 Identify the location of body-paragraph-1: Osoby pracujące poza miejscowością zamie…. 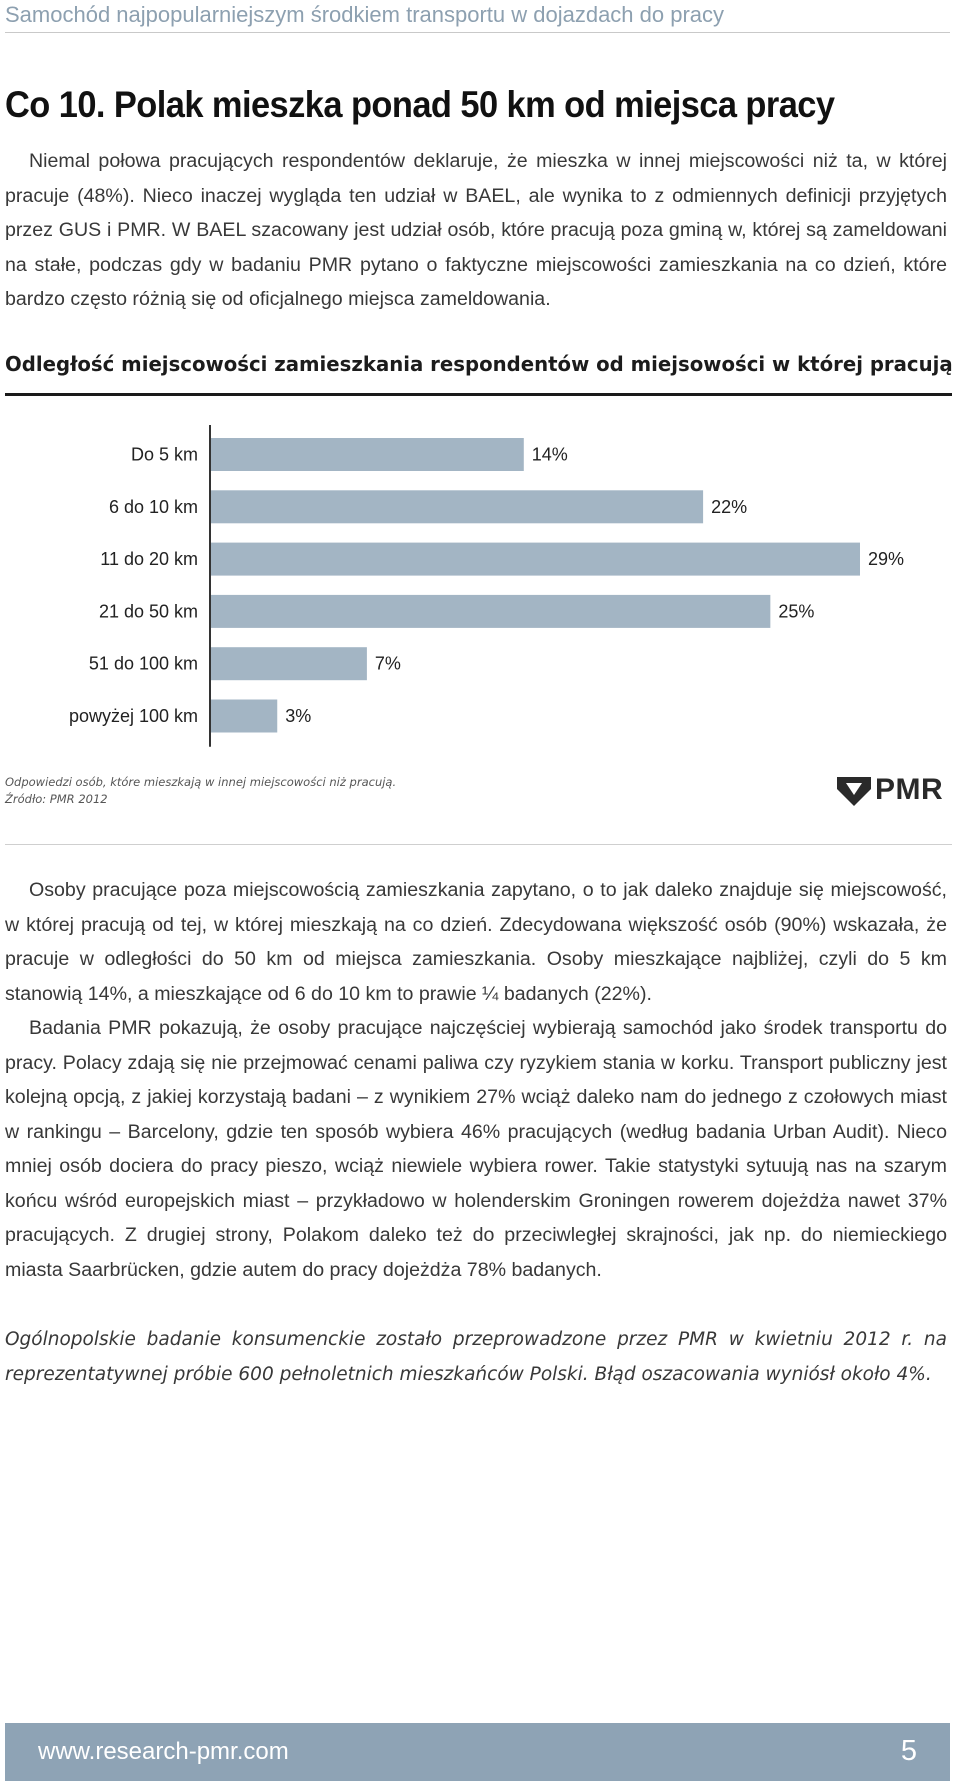
(476, 942).